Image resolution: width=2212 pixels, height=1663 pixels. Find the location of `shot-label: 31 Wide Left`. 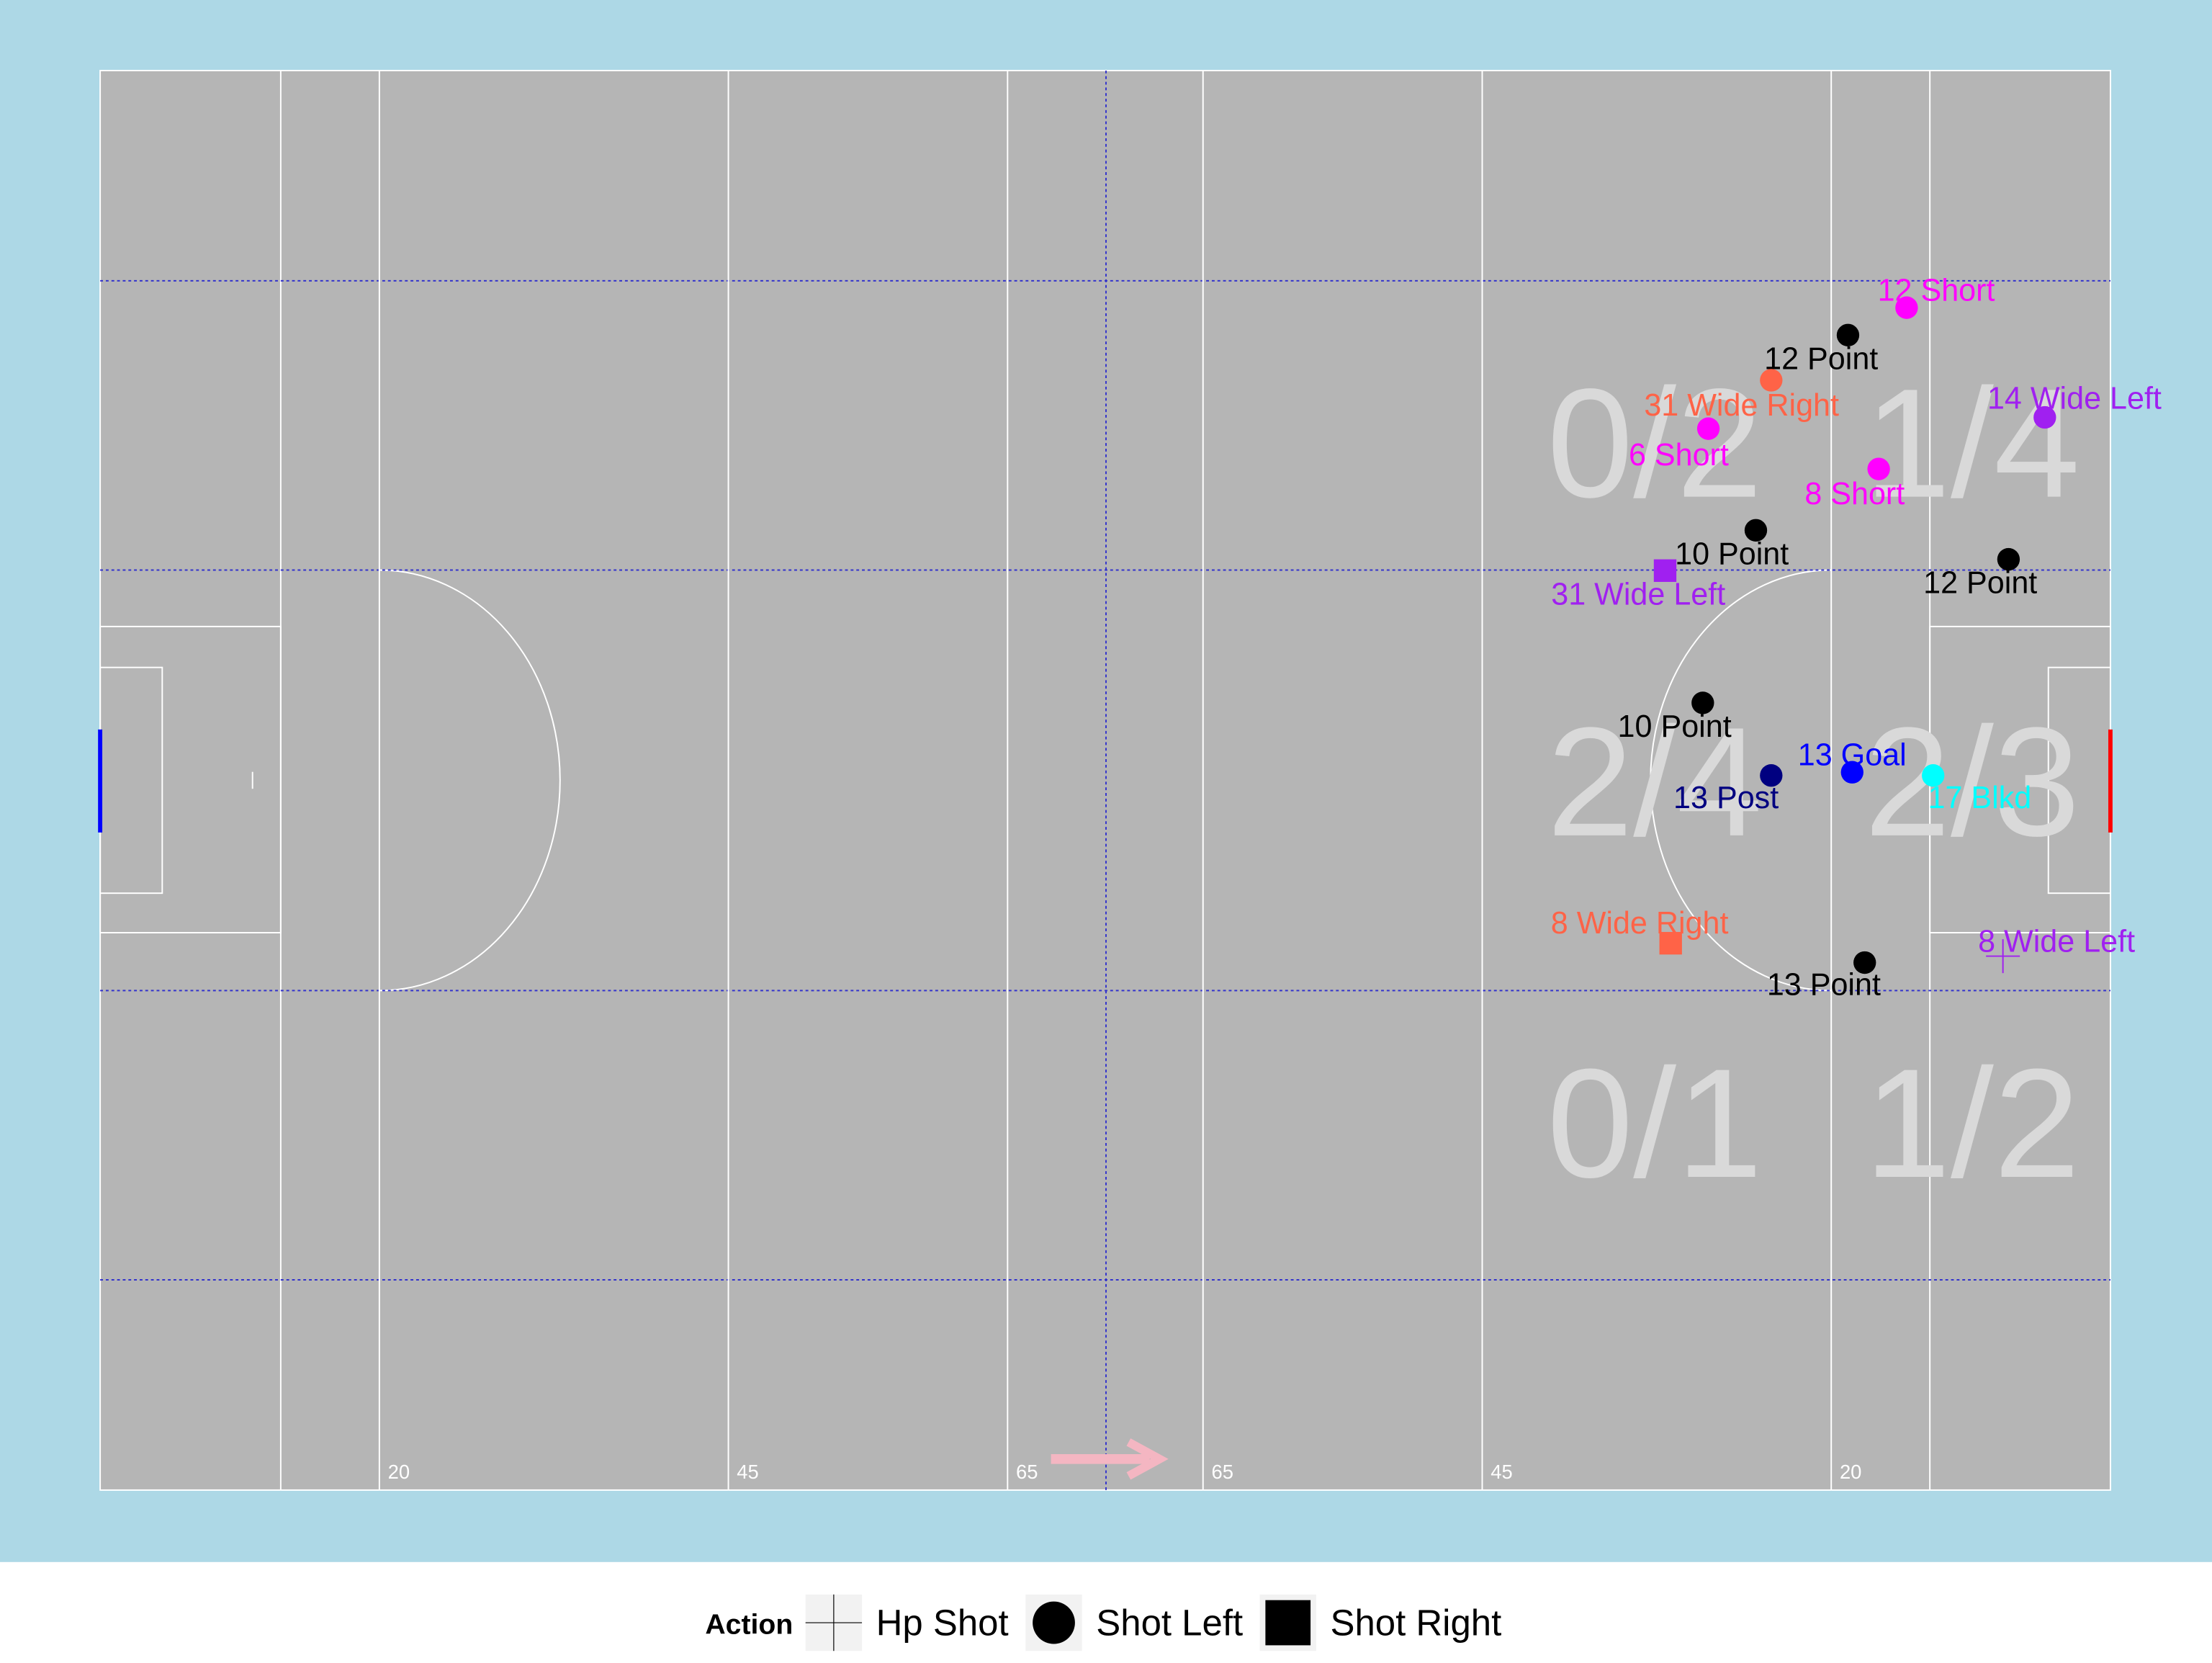

shot-label: 31 Wide Left is located at coordinates (1638, 594).